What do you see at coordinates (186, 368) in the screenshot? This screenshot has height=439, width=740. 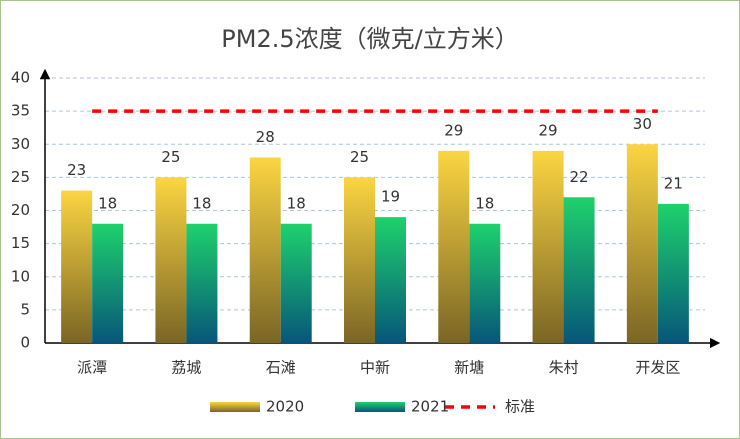 I see `x-tick-label: 荔城` at bounding box center [186, 368].